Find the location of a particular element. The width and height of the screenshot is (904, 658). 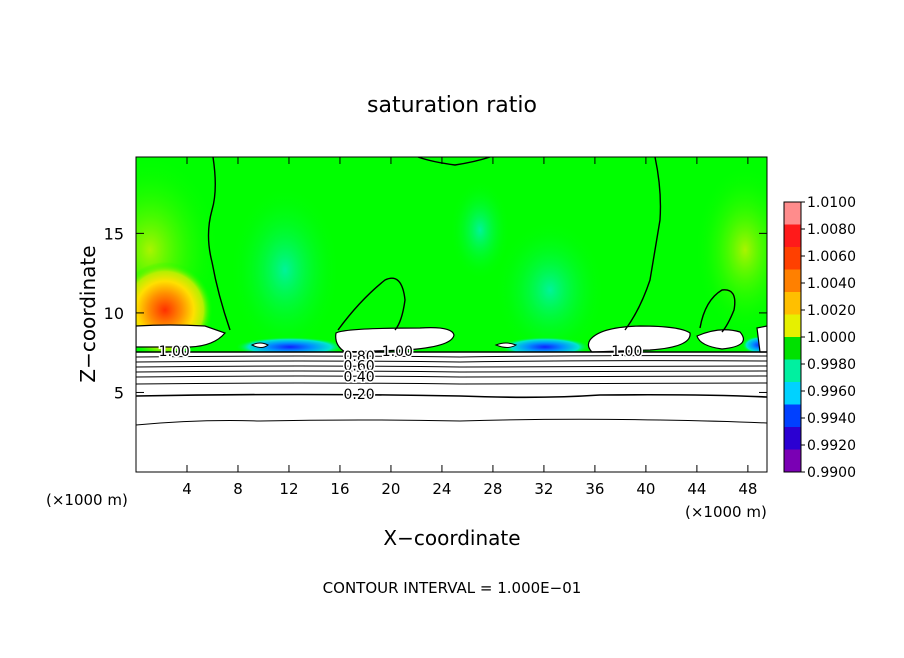

contour-label: 0.80 is located at coordinates (358, 357).